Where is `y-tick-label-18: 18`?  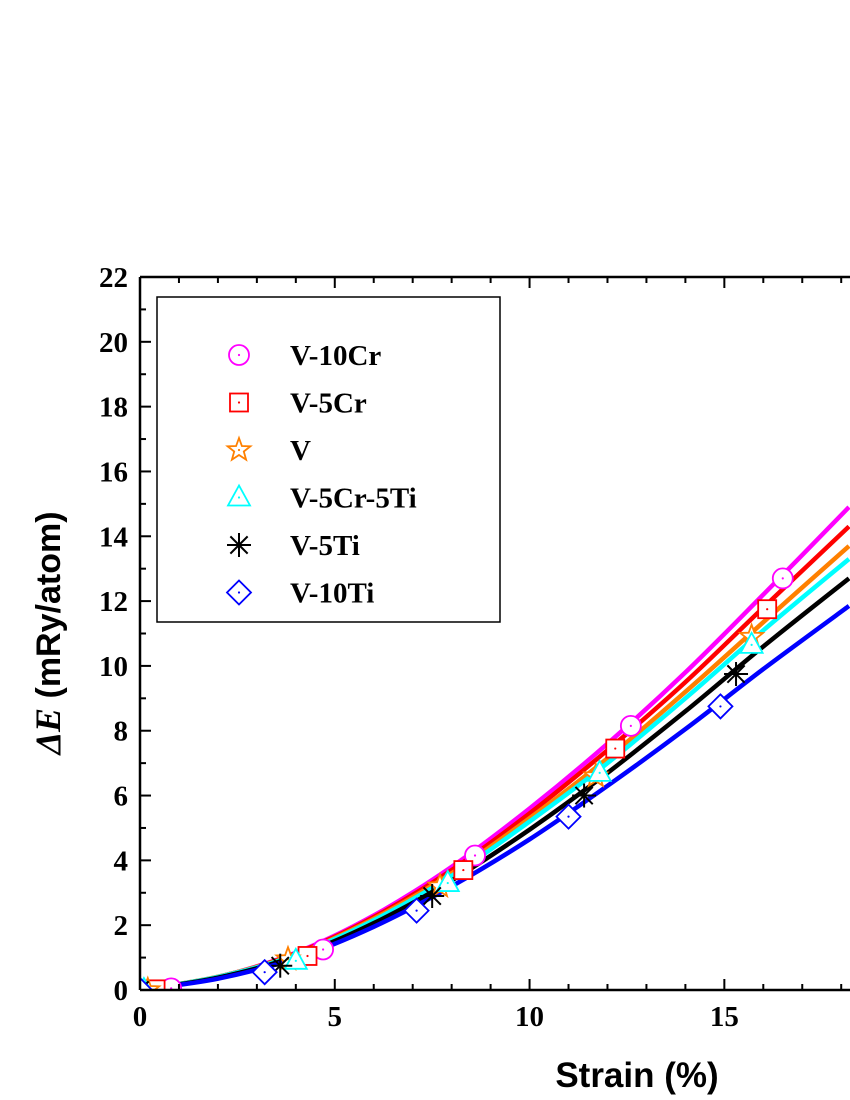
y-tick-label-18: 18 is located at coordinates (113, 408).